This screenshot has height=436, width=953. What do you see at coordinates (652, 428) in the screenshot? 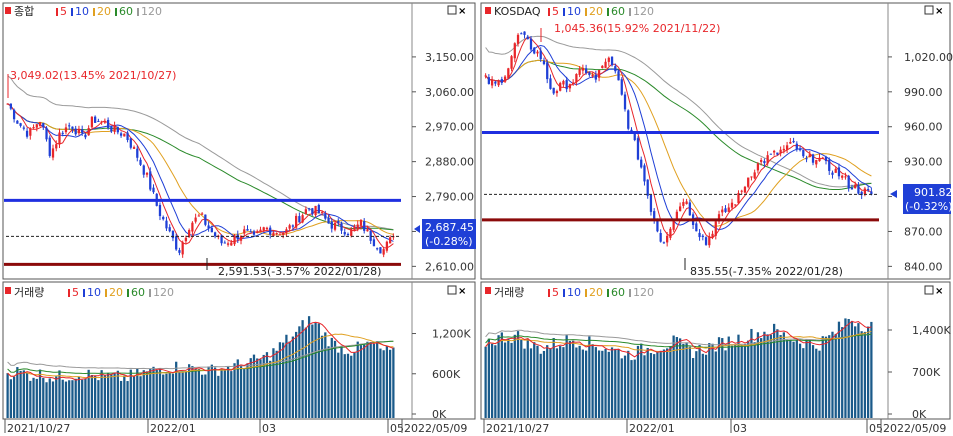
I see `date-tick-label: 2022/01` at bounding box center [652, 428].